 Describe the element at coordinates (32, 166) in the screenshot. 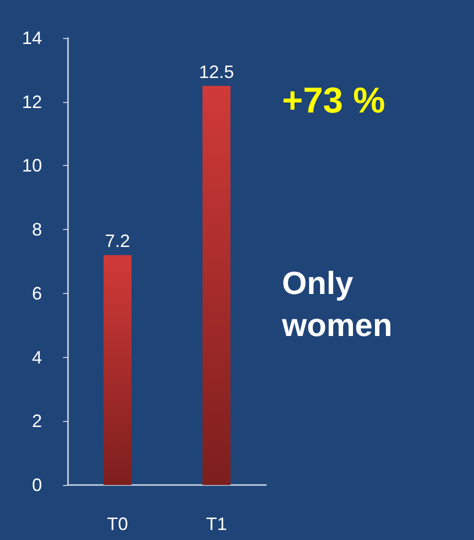

I see `y-tick-label: 10` at that location.